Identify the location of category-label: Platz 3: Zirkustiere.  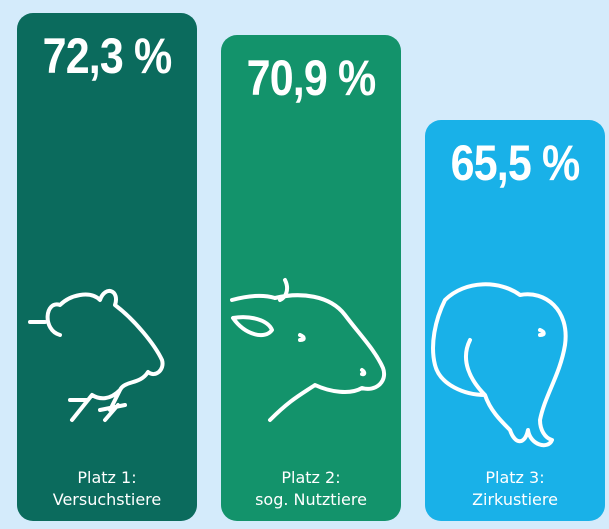
(515, 488).